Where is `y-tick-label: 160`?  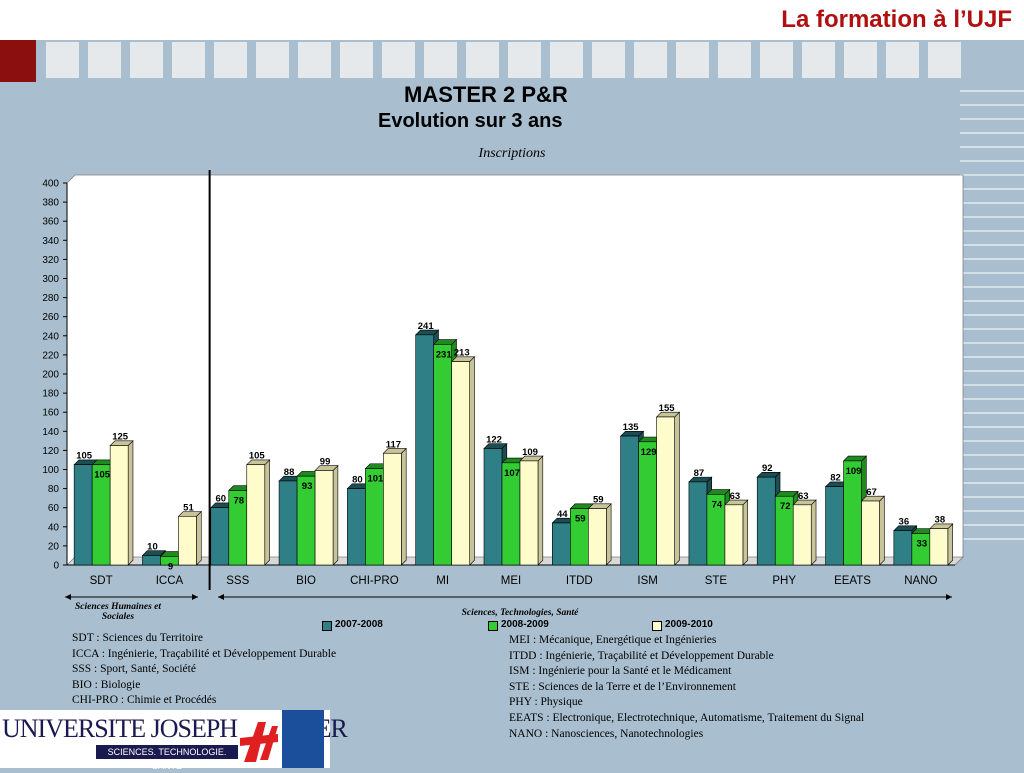 y-tick-label: 160 is located at coordinates (50, 413).